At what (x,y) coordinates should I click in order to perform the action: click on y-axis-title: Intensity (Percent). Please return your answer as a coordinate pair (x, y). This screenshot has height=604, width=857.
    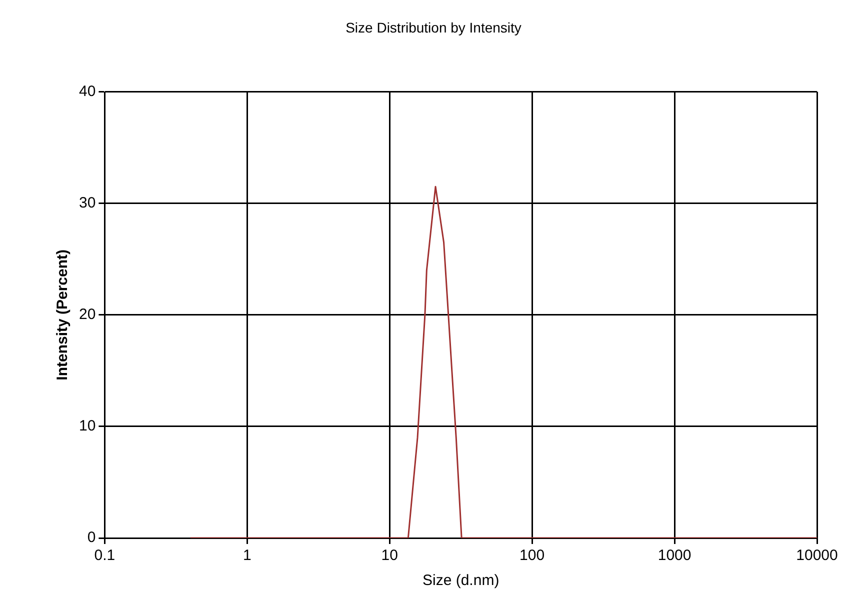
    Looking at the image, I should click on (63, 314).